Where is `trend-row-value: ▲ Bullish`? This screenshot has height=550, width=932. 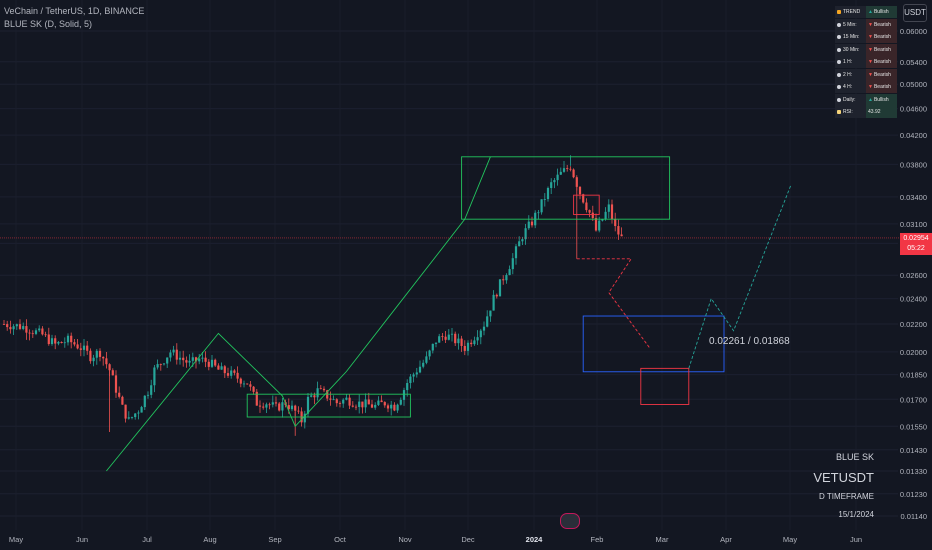
trend-row-value: ▲ Bullish is located at coordinates (881, 99).